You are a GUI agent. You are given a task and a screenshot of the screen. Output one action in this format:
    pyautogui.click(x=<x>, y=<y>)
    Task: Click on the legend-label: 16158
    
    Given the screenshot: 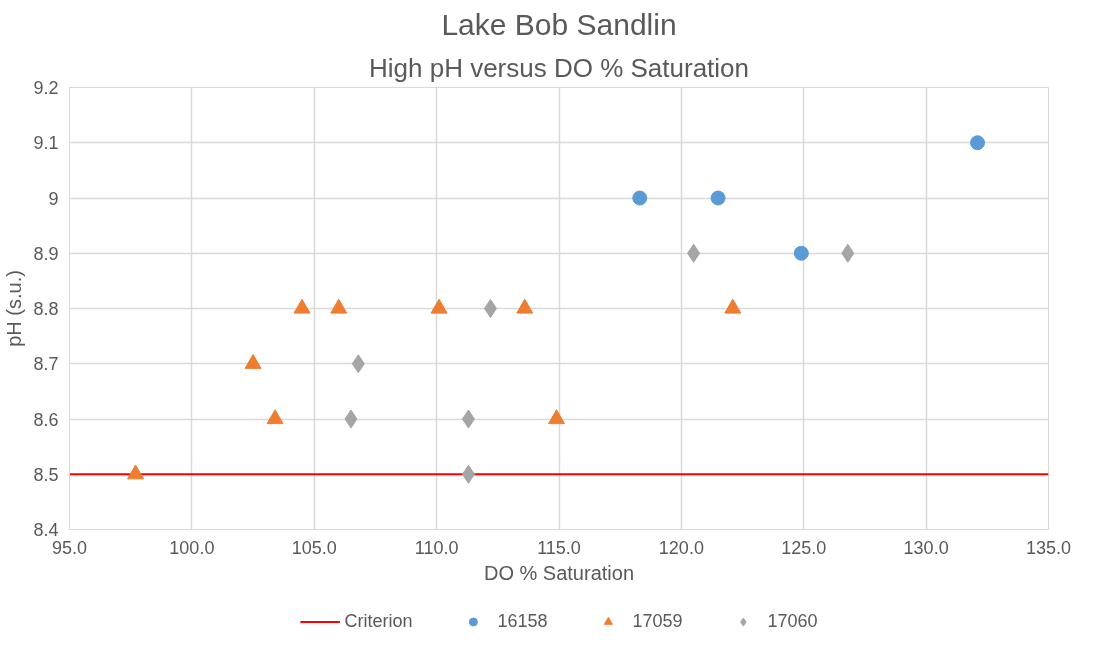 What is the action you would take?
    pyautogui.click(x=522, y=621)
    